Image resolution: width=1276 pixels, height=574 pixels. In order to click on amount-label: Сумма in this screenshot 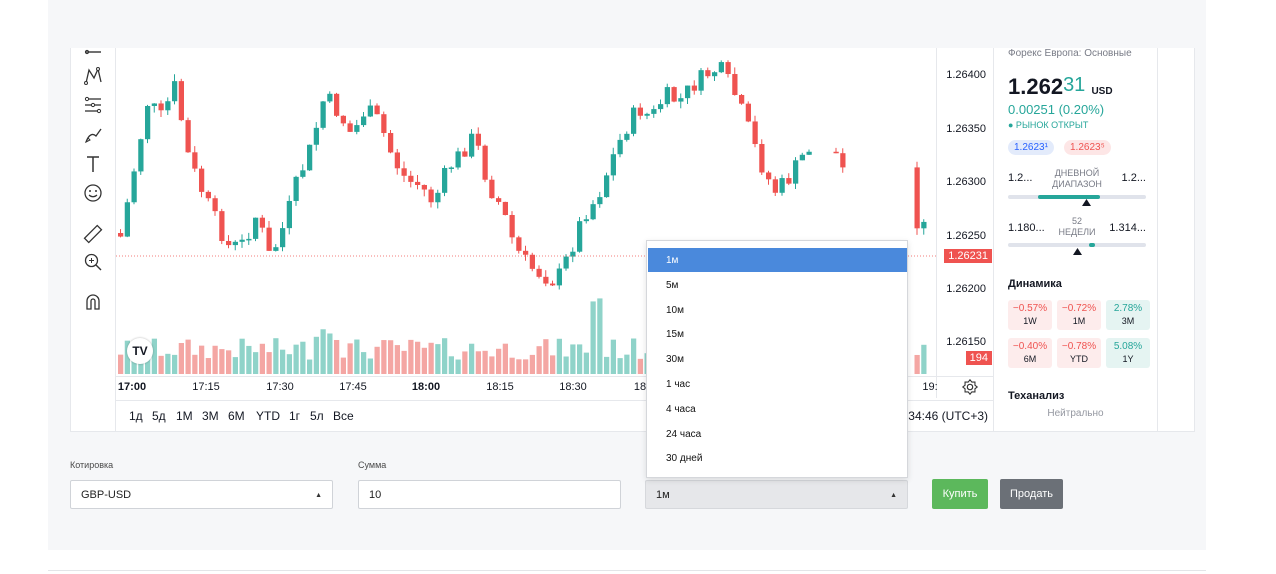, I will do `click(372, 465)`.